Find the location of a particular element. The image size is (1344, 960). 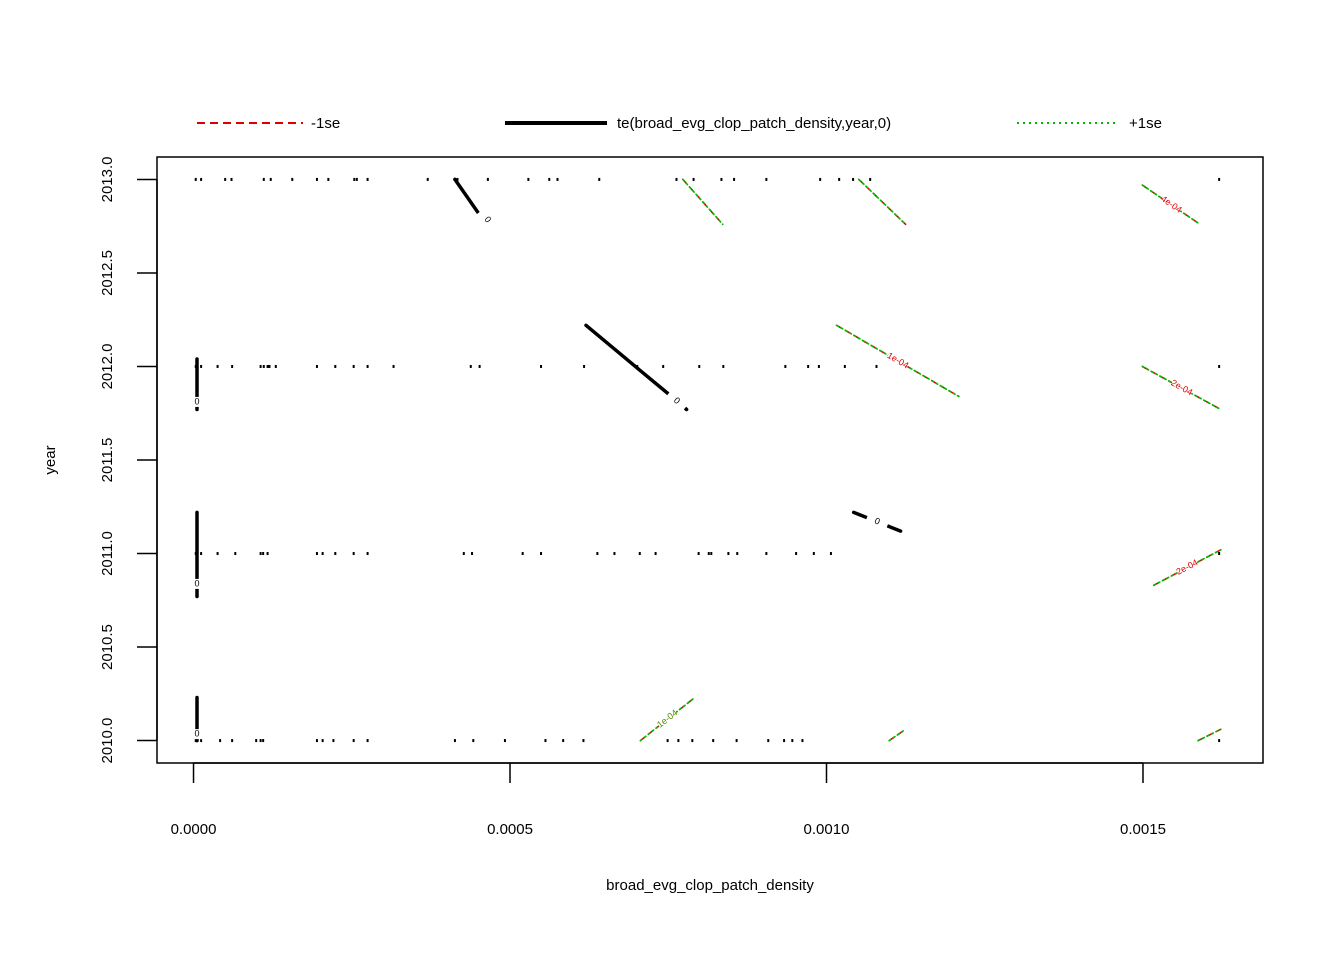

y-axis-label: year is located at coordinates (50, 459).